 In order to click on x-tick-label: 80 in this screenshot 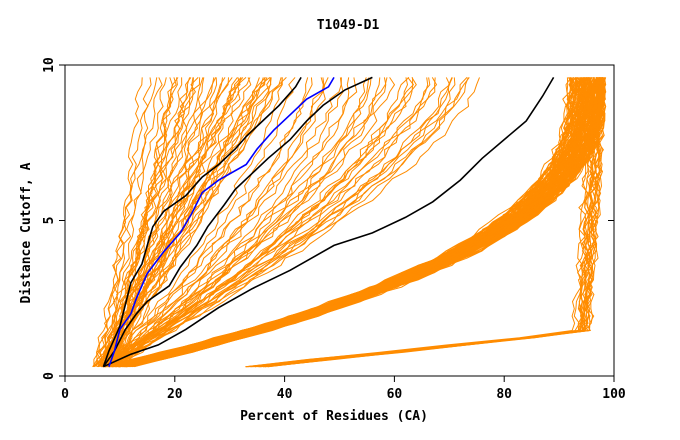, I will do `click(504, 394)`.